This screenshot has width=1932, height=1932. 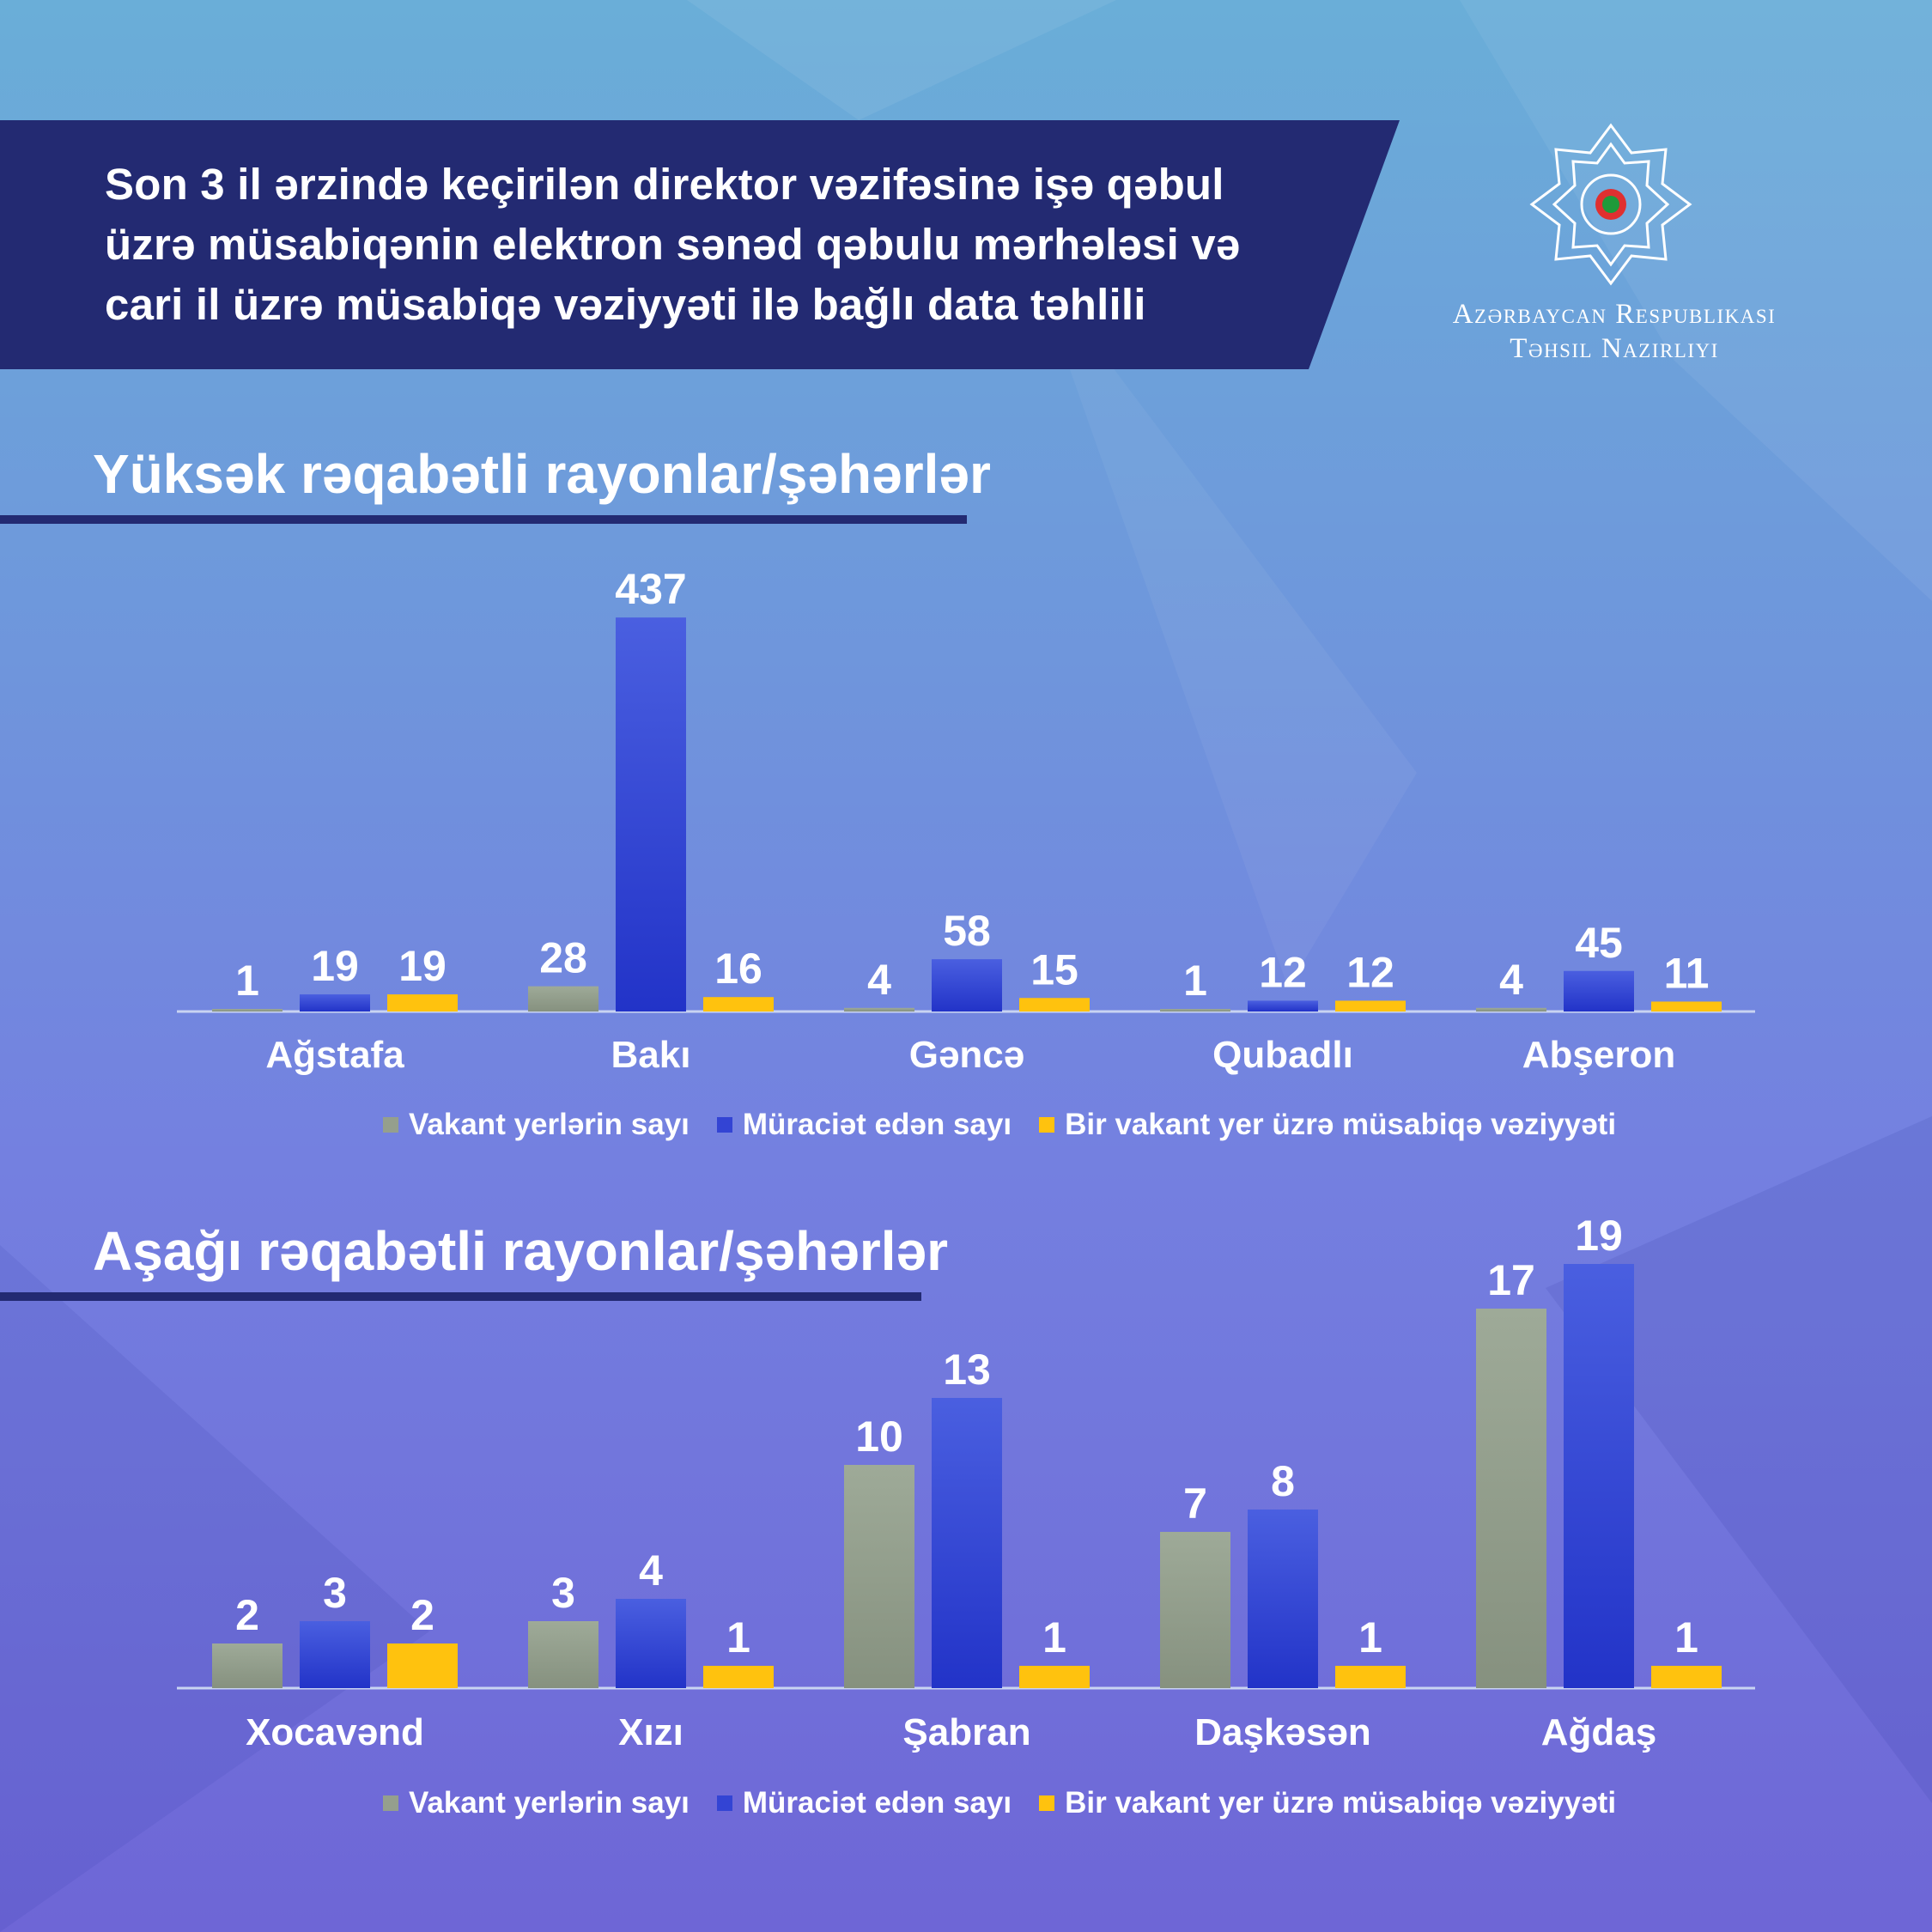 What do you see at coordinates (1282, 1732) in the screenshot?
I see `category-label-3: Daşkəsən` at bounding box center [1282, 1732].